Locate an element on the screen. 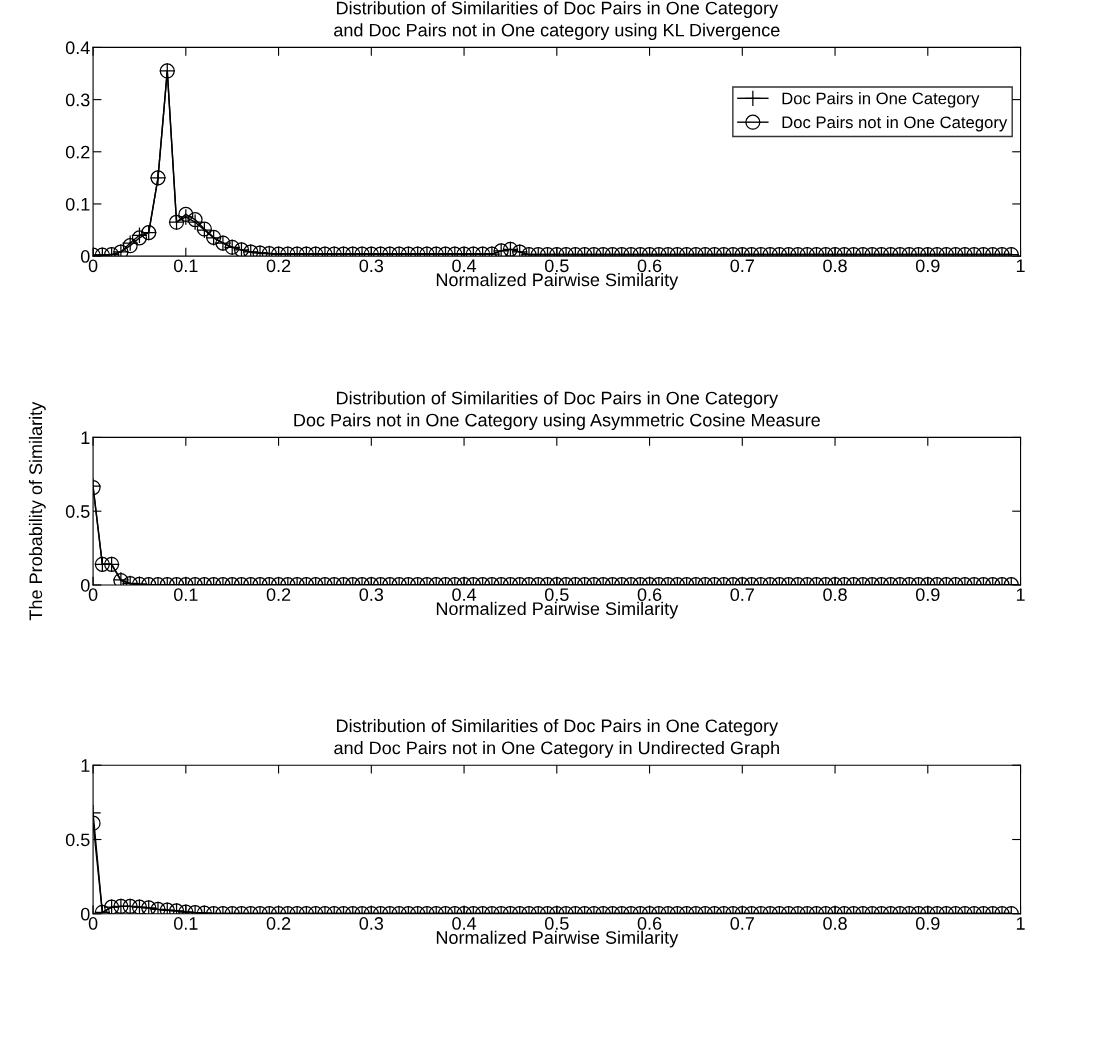 This screenshot has width=1095, height=1054. legend-label: Doc Pairs in One Category is located at coordinates (881, 100).